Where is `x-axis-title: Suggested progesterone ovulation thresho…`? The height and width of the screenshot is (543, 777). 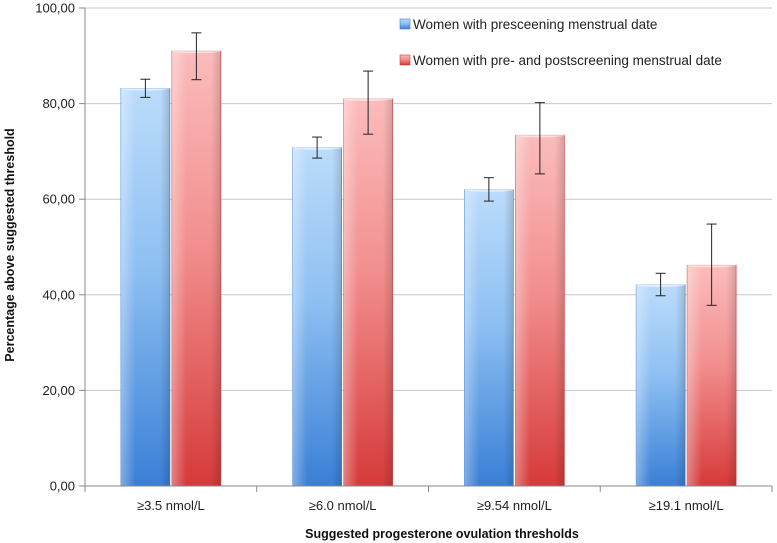
x-axis-title: Suggested progesterone ovulation thresho… is located at coordinates (442, 534).